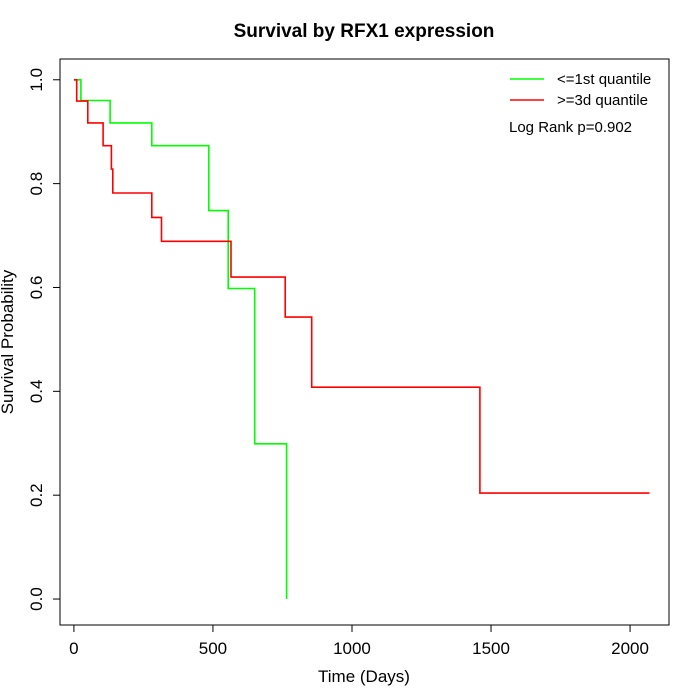  Describe the element at coordinates (352, 648) in the screenshot. I see `x-tick-label: 1000` at that location.